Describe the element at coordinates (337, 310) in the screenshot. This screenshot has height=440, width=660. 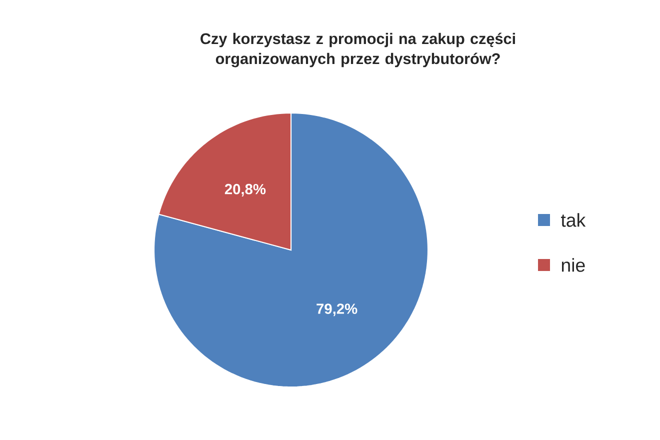
I see `data-label: 79,2%` at that location.